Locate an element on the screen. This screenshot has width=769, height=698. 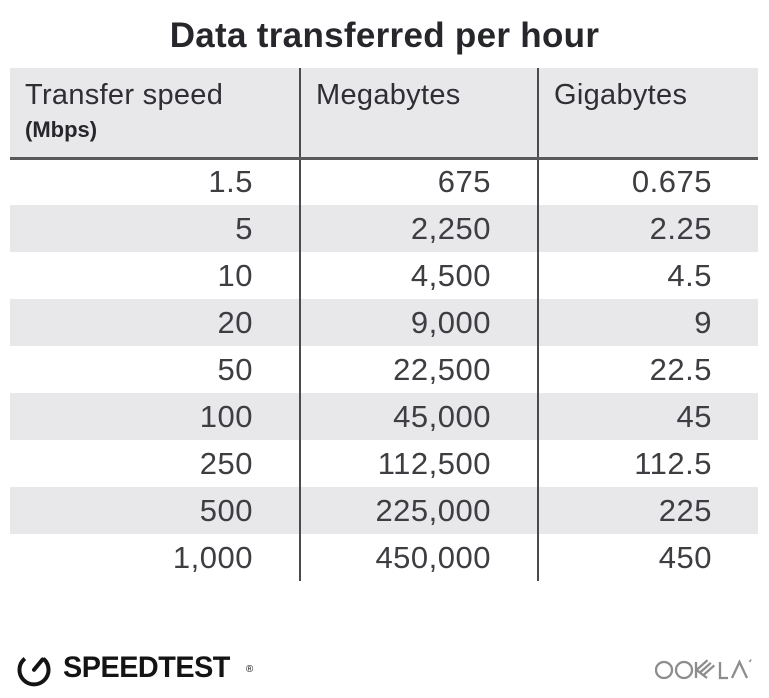
col-header-gigabytes: Gigabytes is located at coordinates (647, 114).